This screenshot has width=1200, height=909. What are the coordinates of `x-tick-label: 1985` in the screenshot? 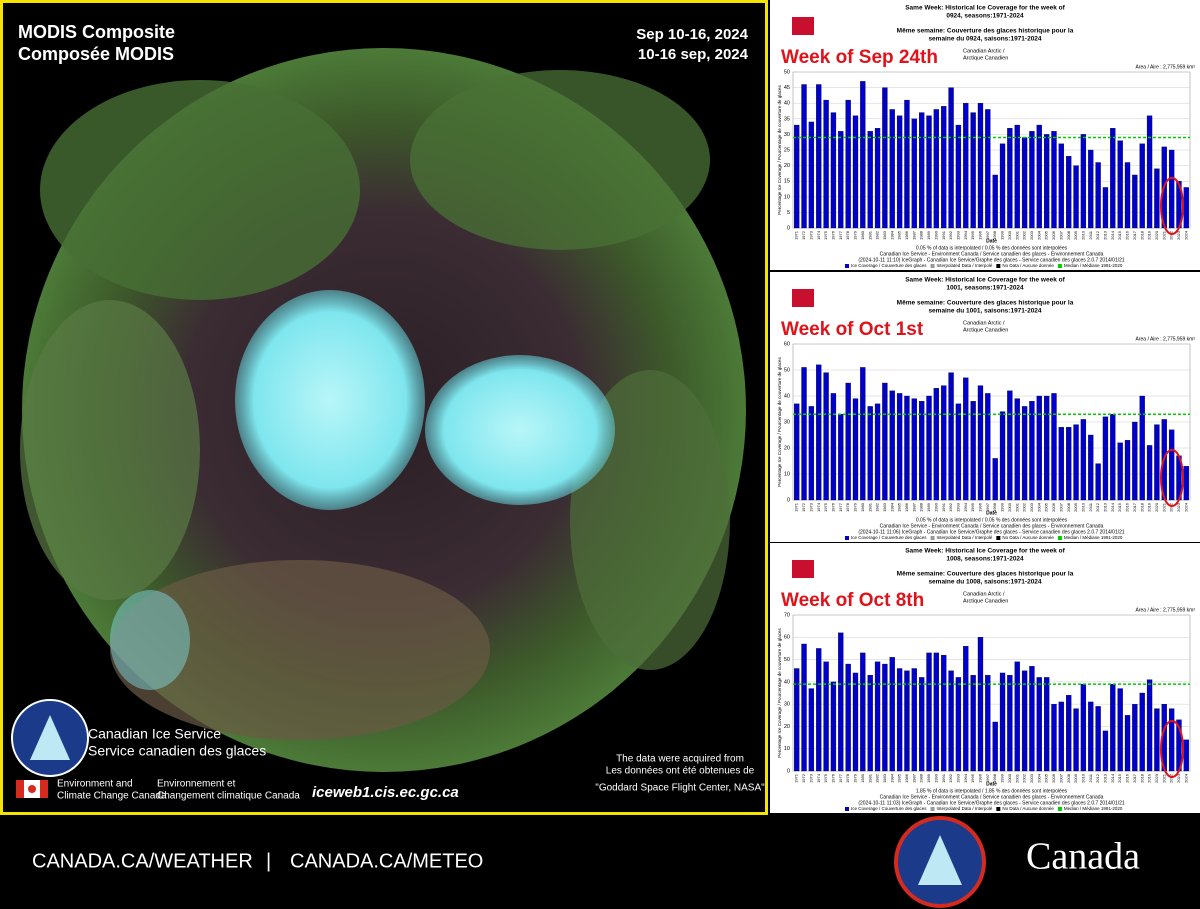 It's located at (899, 507).